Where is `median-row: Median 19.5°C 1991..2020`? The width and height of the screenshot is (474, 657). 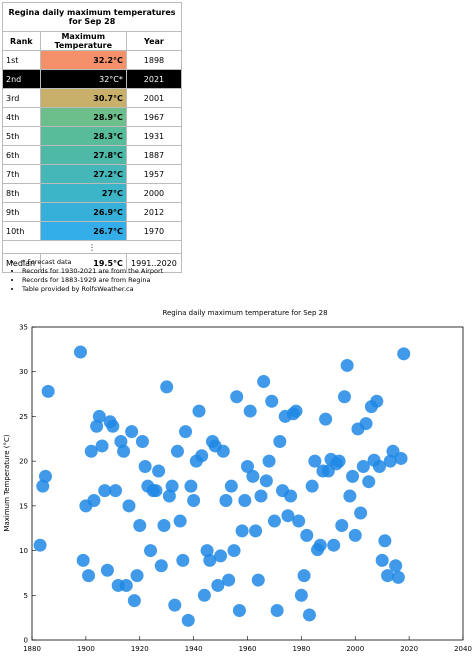
median-row: Median 19.5°C 1991..2020 is located at coordinates (92, 263).